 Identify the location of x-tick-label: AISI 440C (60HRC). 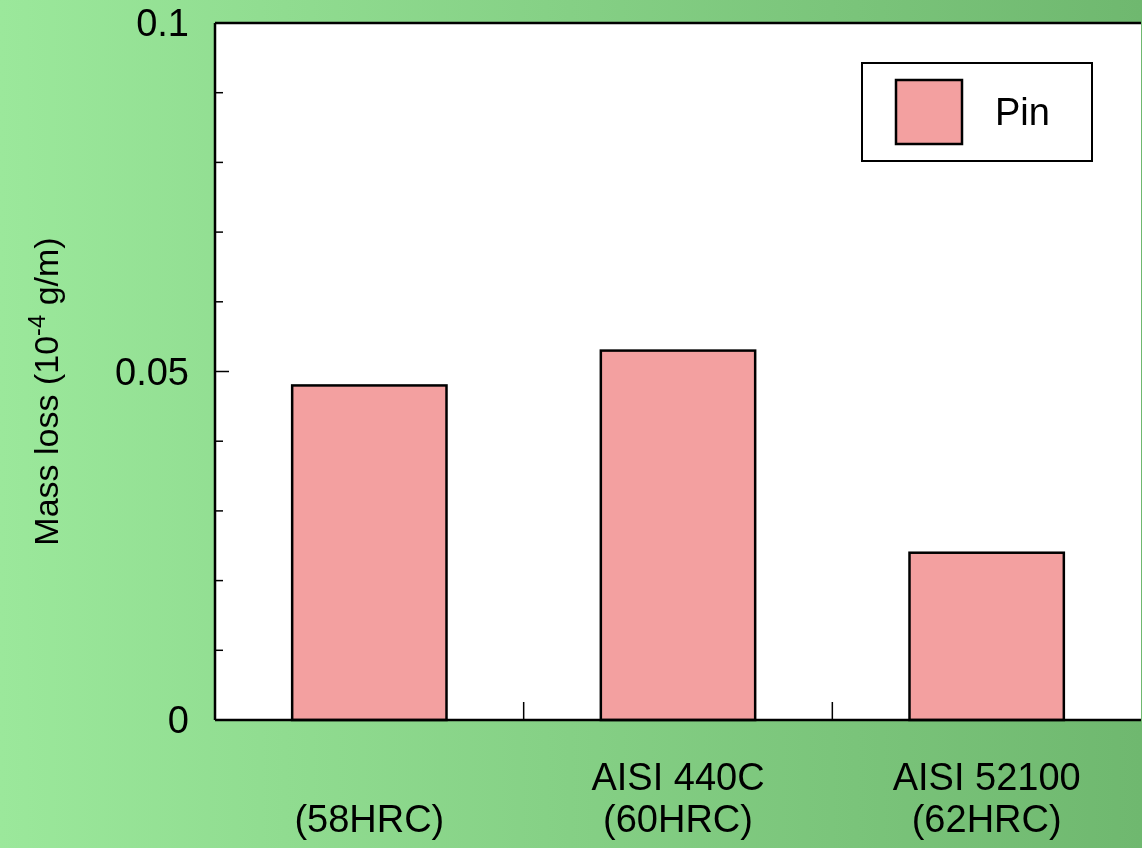
(678, 798).